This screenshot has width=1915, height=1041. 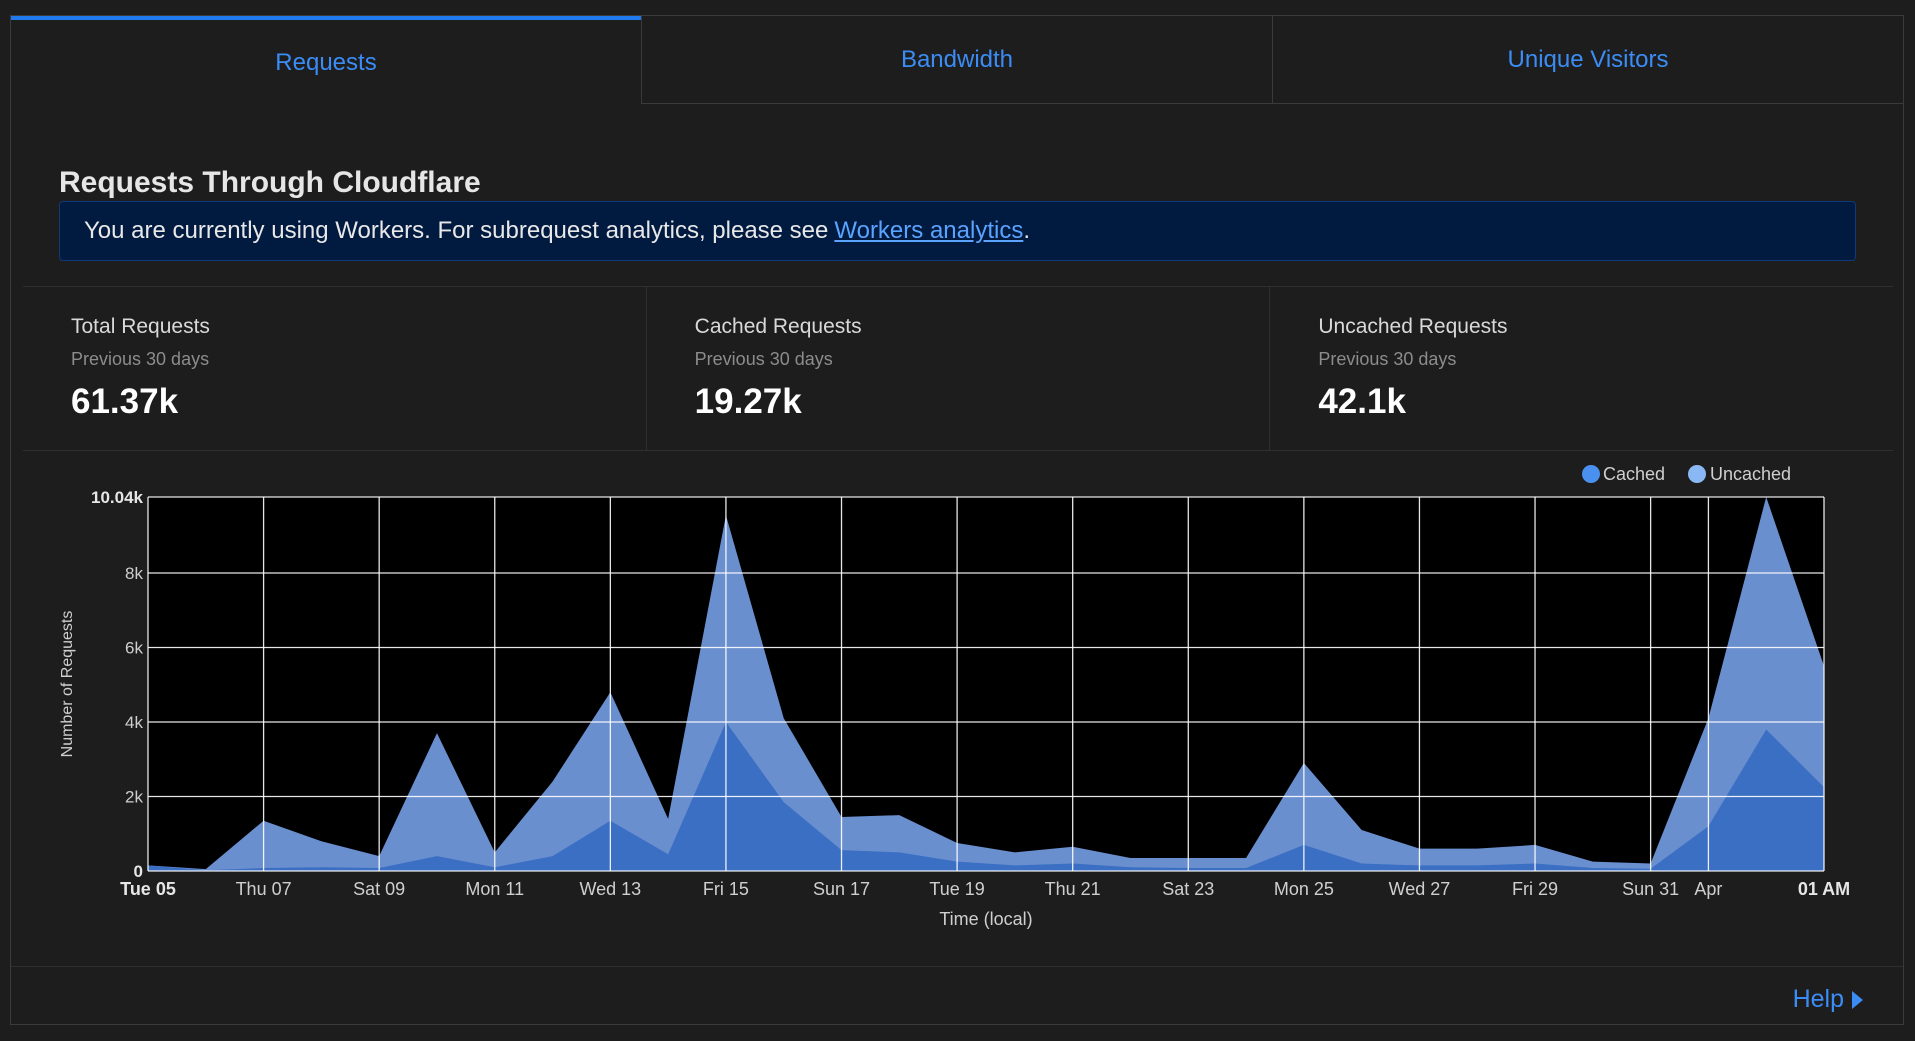 I want to click on x-tick-label: Sun 31, so click(x=1650, y=889).